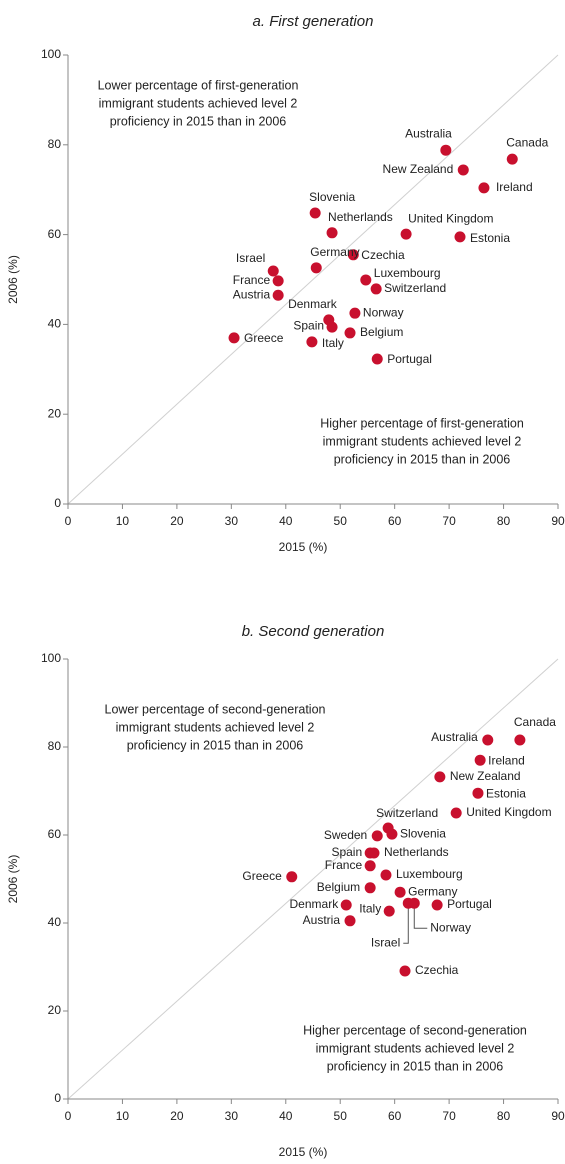  I want to click on point-label: Sweden, so click(345, 835).